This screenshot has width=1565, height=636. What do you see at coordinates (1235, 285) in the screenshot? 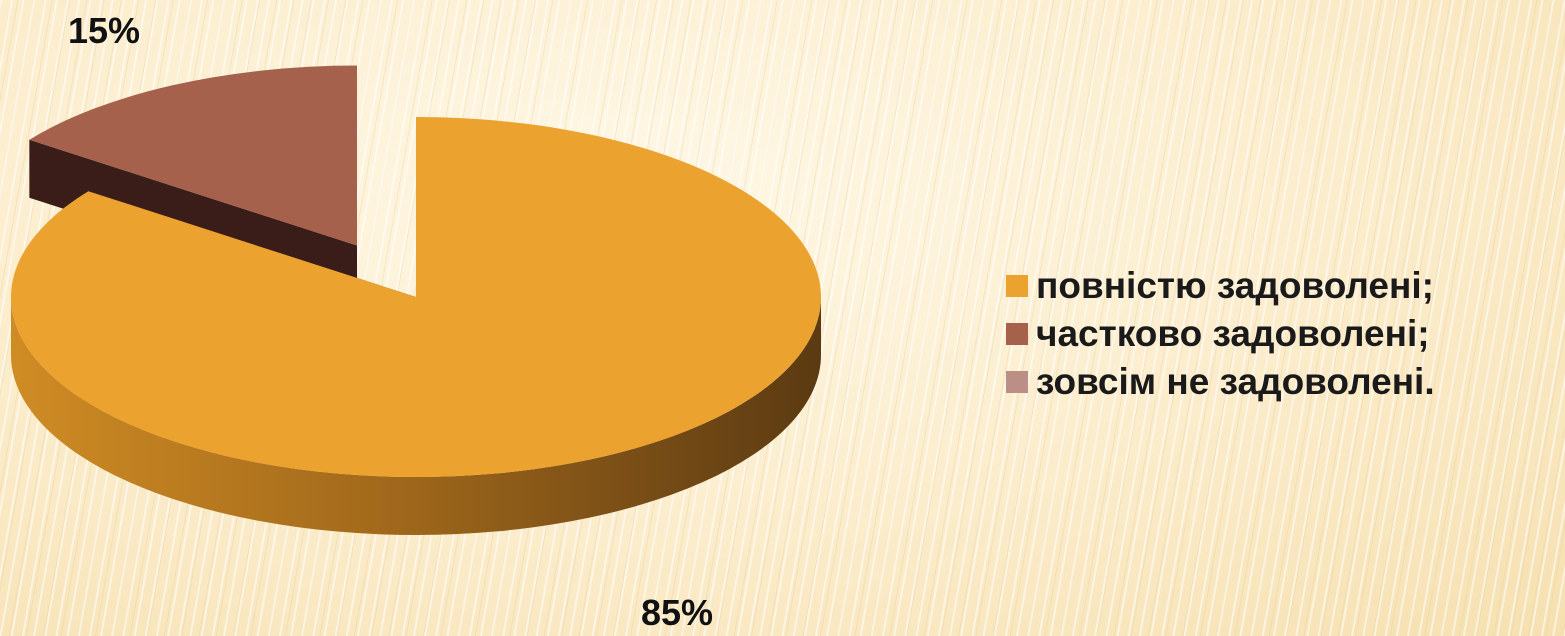
I see `legend-label: повністю задоволені;` at bounding box center [1235, 285].